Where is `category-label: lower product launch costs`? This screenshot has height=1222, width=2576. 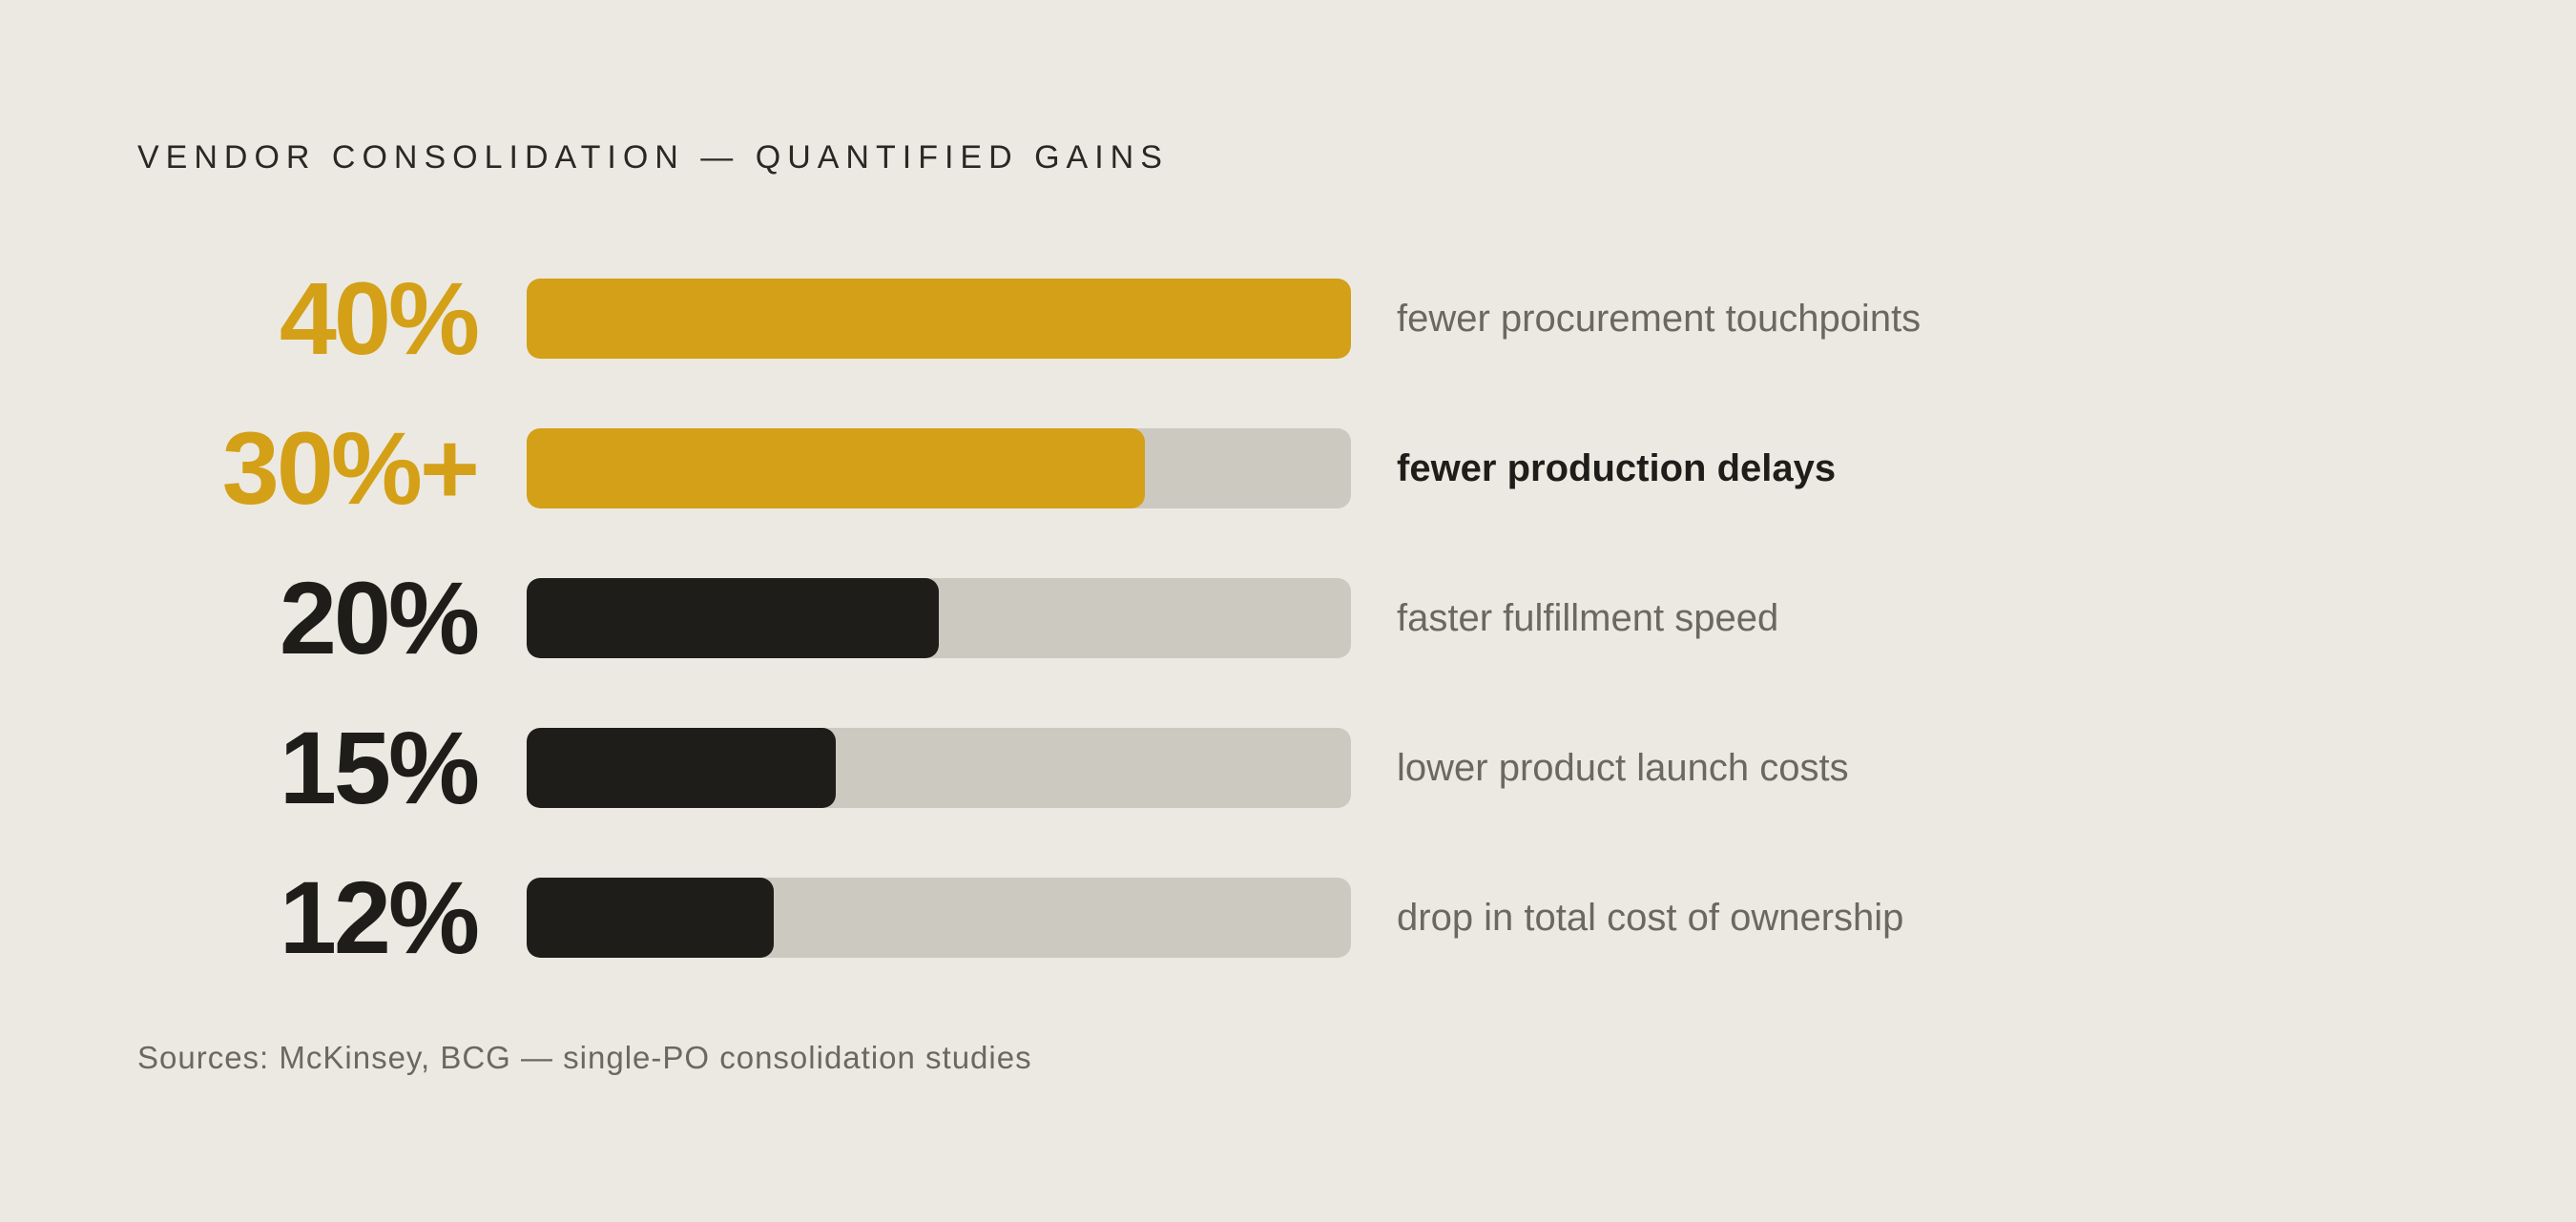 category-label: lower product launch costs is located at coordinates (1623, 768).